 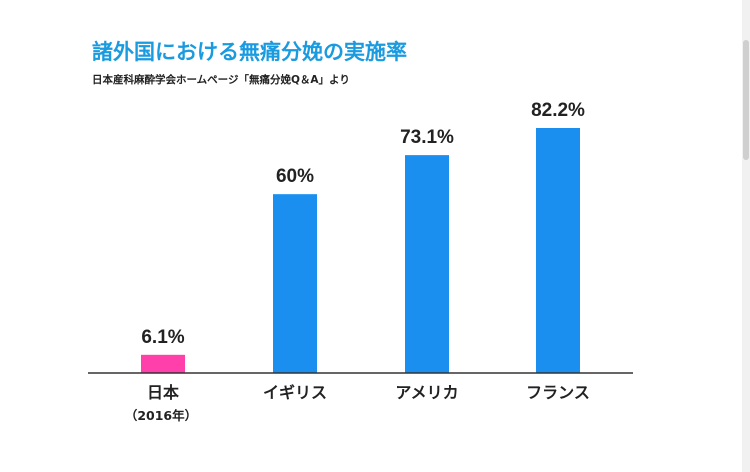 I want to click on category-label: イギリス, so click(x=295, y=392).